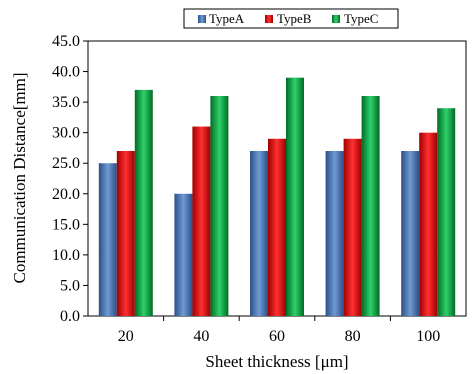 The width and height of the screenshot is (475, 374). Describe the element at coordinates (66, 72) in the screenshot. I see `y-tick-label: 40.0` at that location.